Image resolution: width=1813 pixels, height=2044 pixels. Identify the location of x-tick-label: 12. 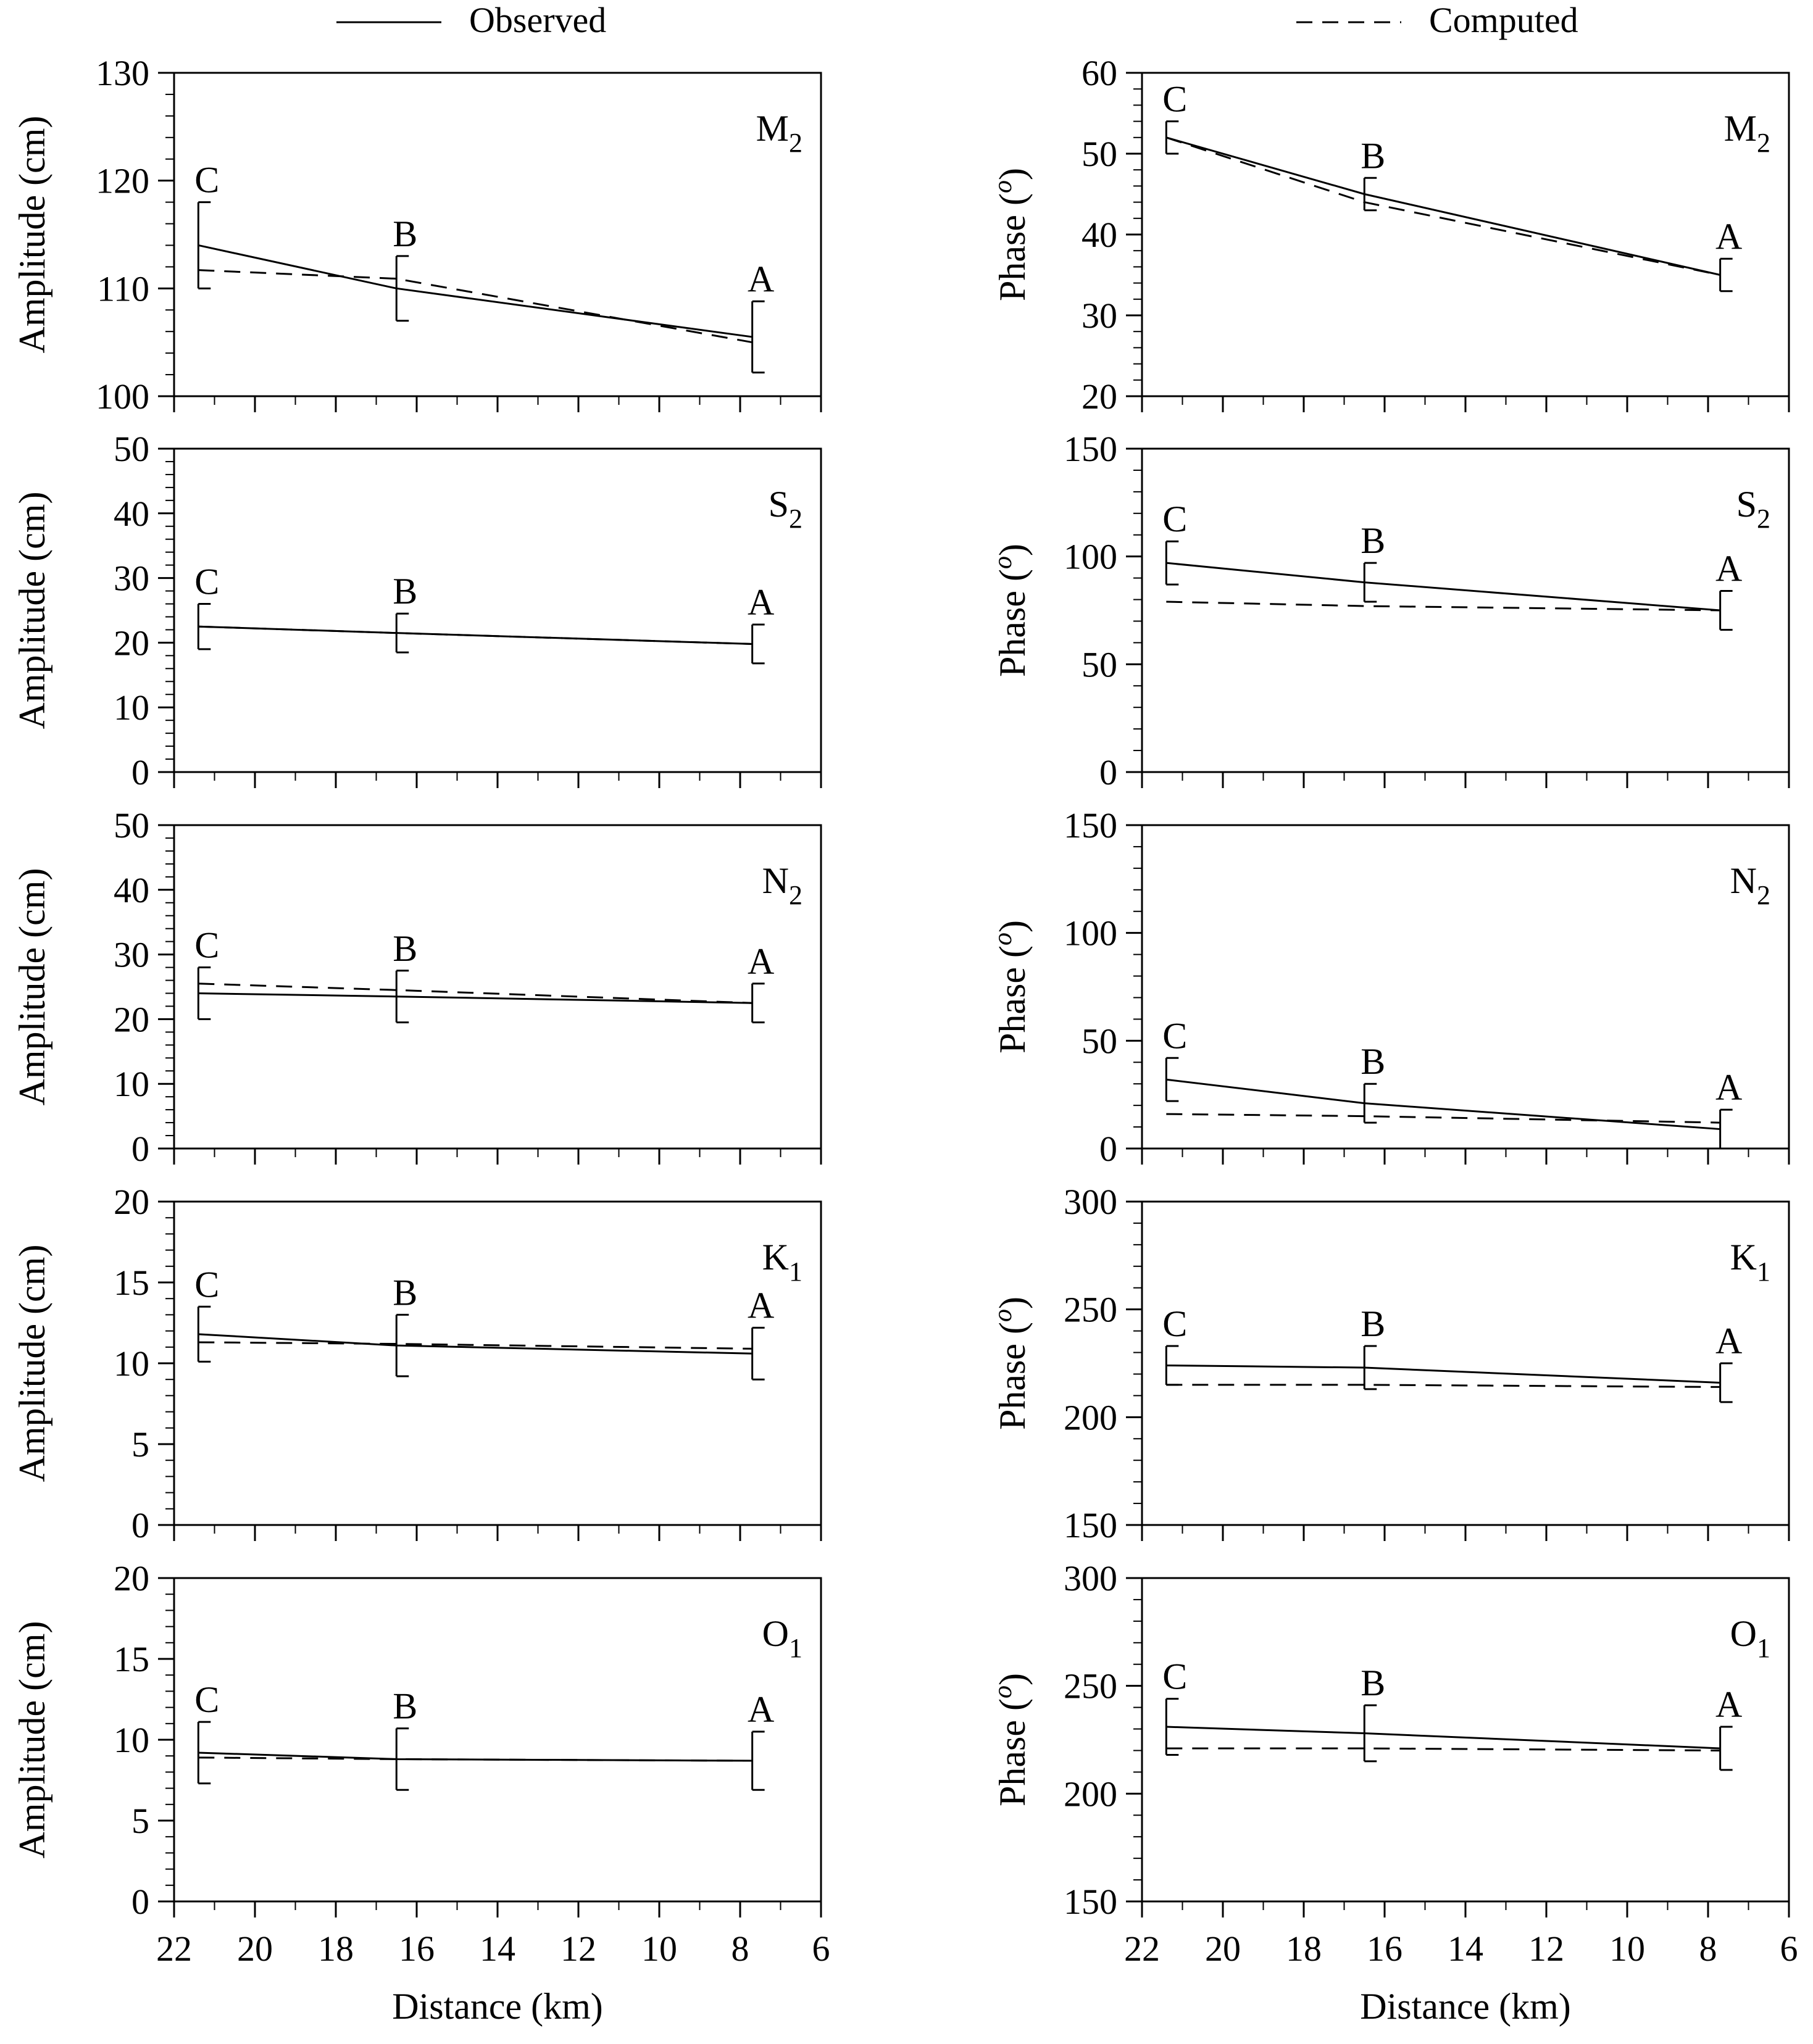
(1546, 1949).